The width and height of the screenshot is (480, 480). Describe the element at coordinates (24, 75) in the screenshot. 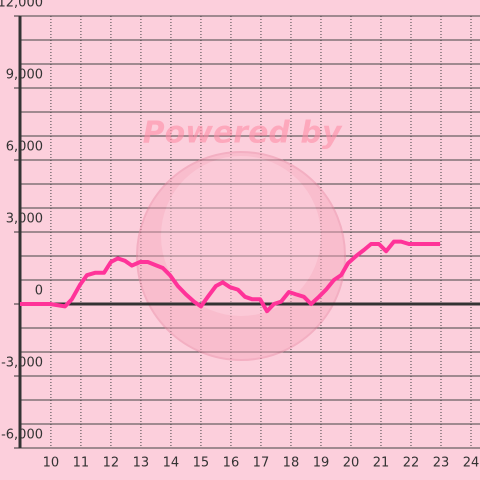

I see `y-tick-label: 9,000` at that location.